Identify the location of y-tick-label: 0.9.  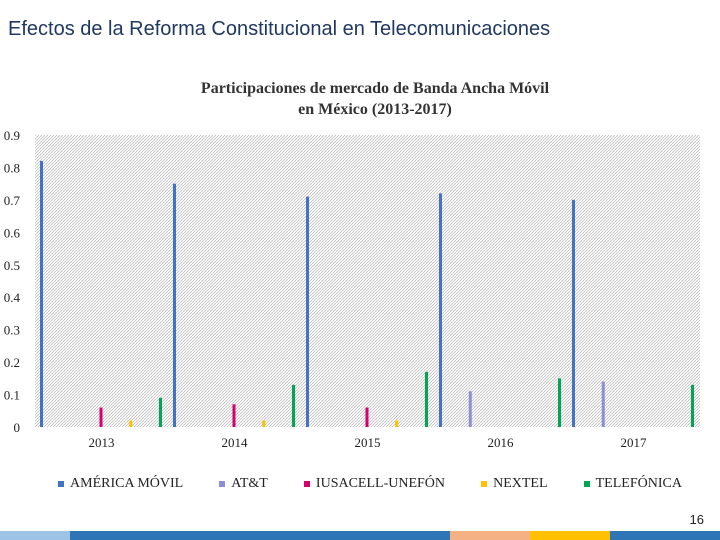
(12, 135).